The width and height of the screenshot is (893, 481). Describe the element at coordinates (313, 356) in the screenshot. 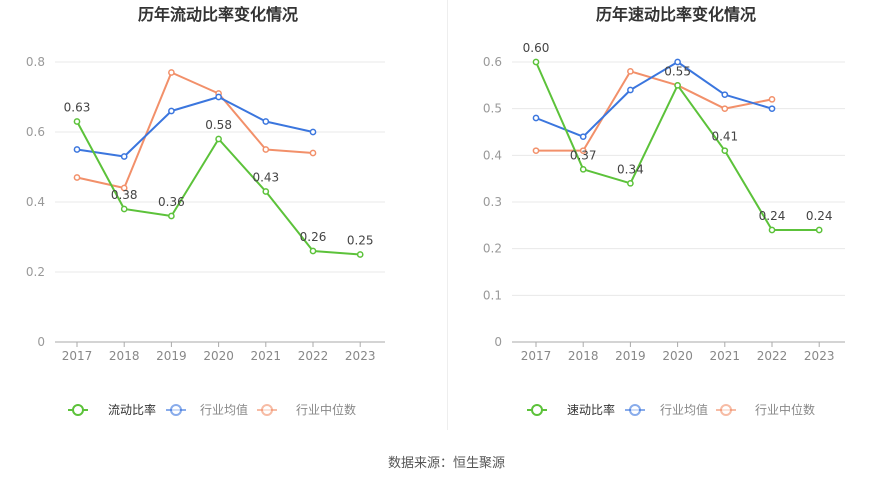

I see `chart1-x-tick-label: 2022` at that location.